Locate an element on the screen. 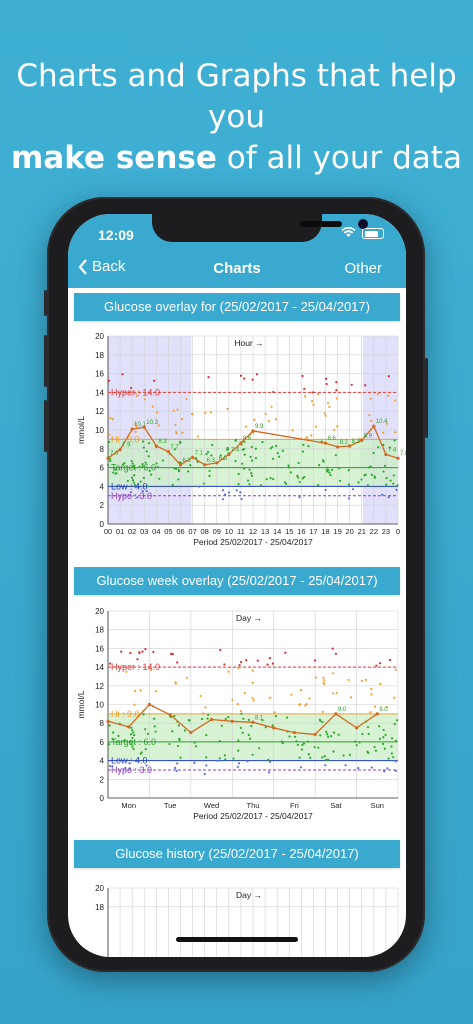 This screenshot has width=473, height=1024. y-tick-label: 8 is located at coordinates (102, 449).